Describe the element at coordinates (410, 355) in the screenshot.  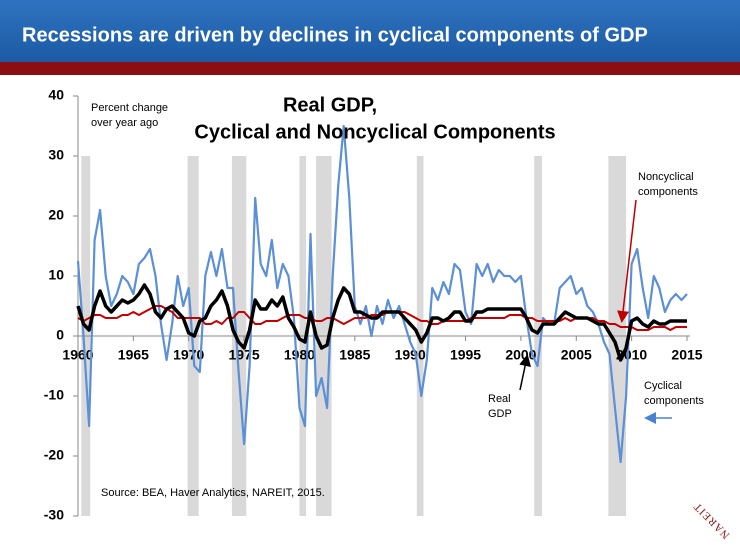
I see `x-tick-label: 1990` at that location.